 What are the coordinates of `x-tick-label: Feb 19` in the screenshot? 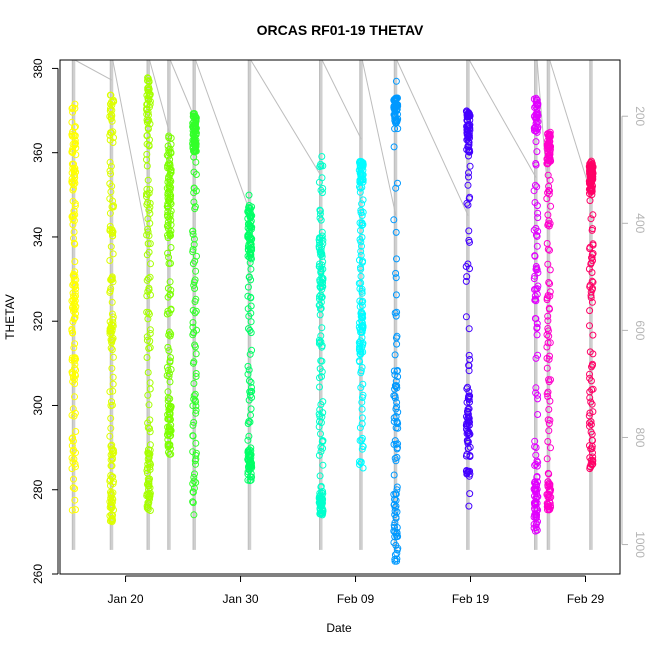 It's located at (471, 599).